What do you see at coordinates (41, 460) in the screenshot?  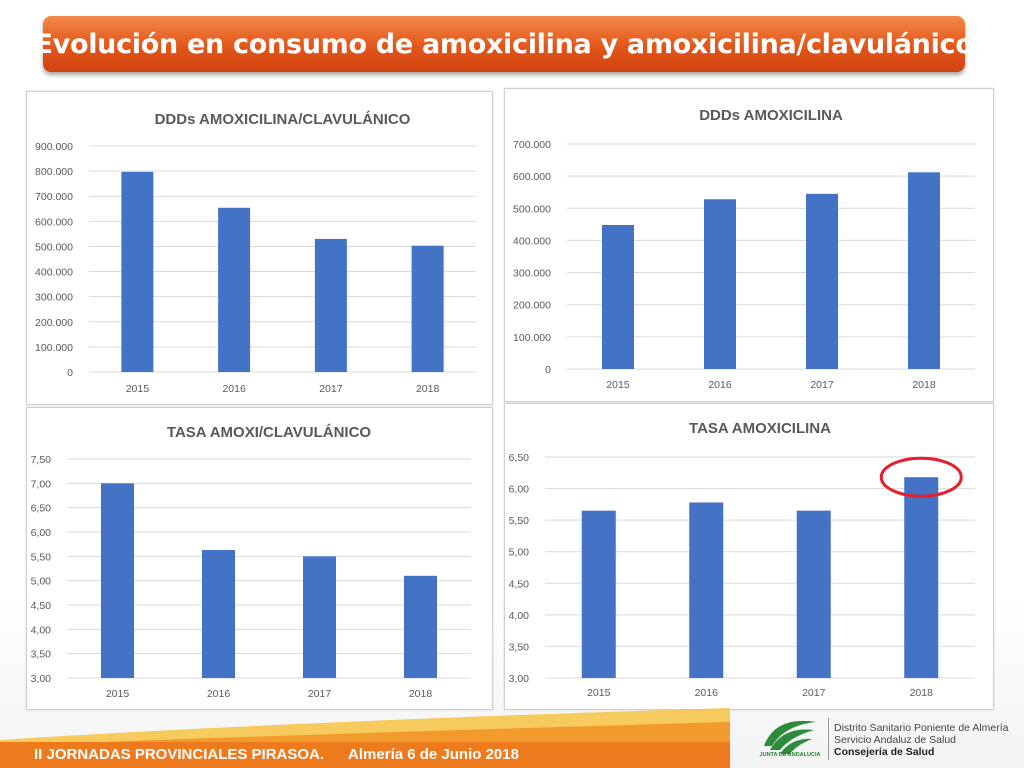 I see `y-tick-label: 7,50` at bounding box center [41, 460].